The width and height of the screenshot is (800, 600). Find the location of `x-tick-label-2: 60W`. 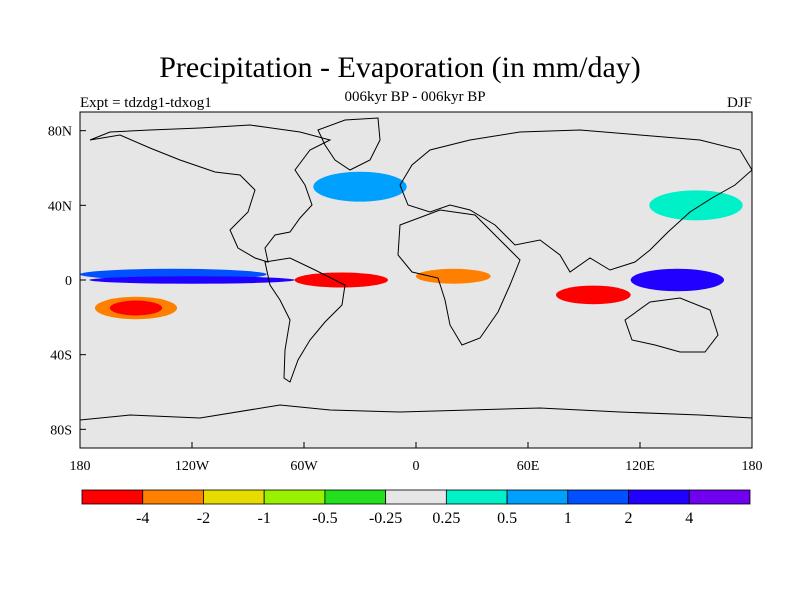

x-tick-label-2: 60W is located at coordinates (304, 466).